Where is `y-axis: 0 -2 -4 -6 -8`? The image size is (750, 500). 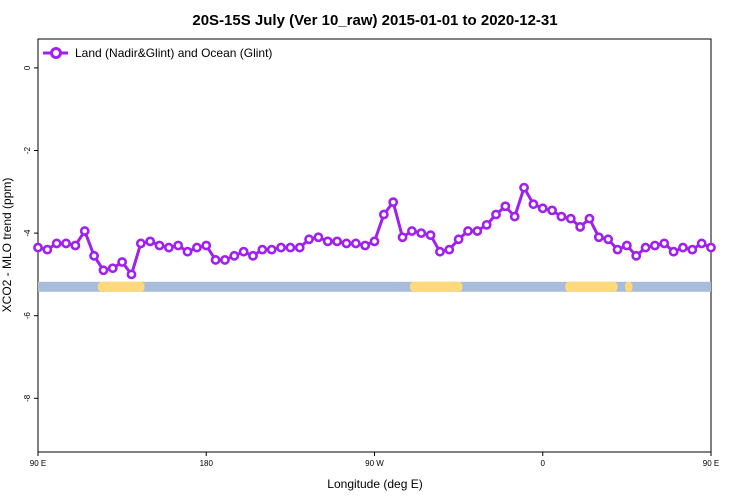
y-axis: 0 -2 -4 -6 -8 is located at coordinates (30, 233).